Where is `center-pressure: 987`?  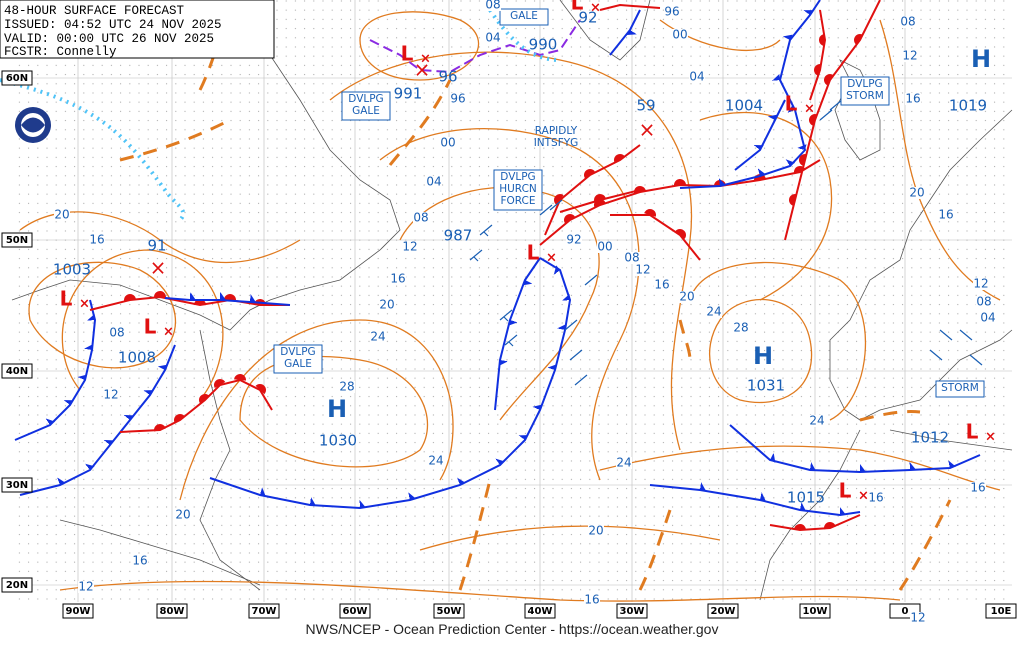
center-pressure: 987 is located at coordinates (458, 236).